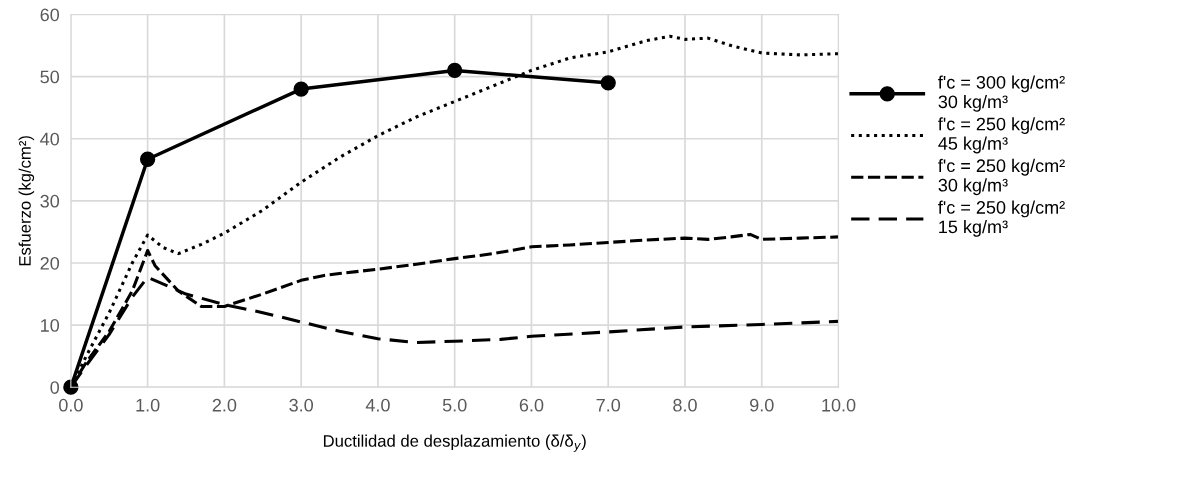 The width and height of the screenshot is (1181, 484). What do you see at coordinates (531, 405) in the screenshot?
I see `x-tick-label: 6.0` at bounding box center [531, 405].